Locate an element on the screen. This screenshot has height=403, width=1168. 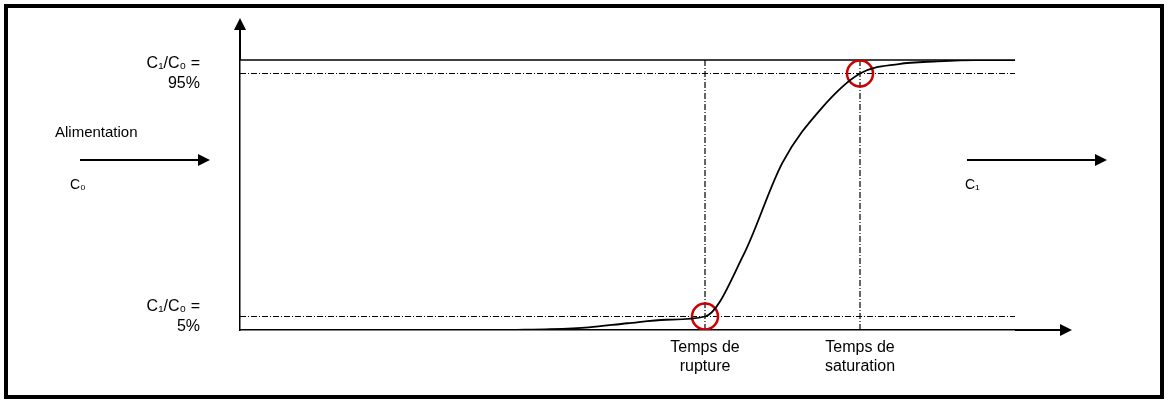
y-tick-label: C₁/C₀ = 95% is located at coordinates (173, 72).